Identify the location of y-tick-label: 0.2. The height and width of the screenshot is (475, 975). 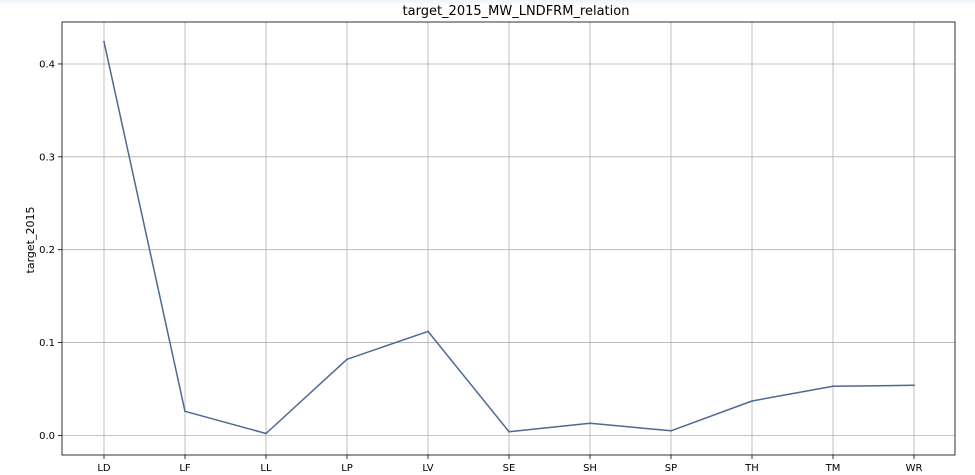
(47, 250).